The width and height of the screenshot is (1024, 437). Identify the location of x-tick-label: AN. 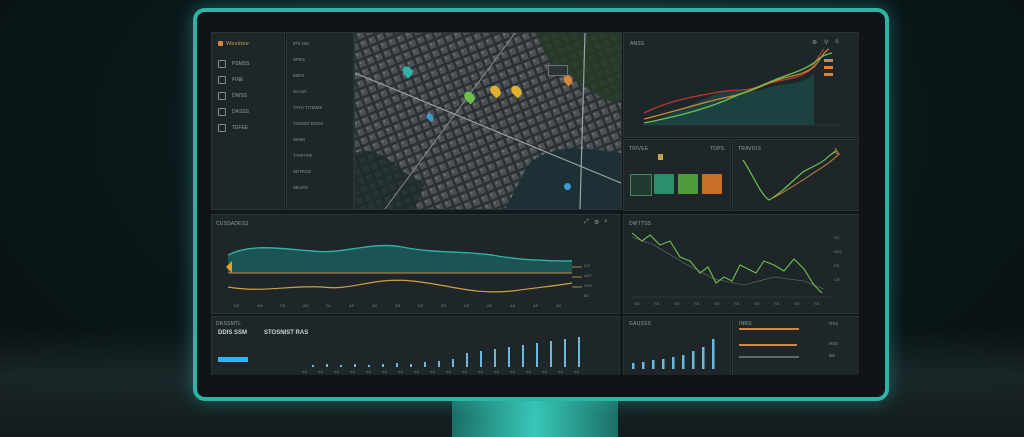
(306, 305).